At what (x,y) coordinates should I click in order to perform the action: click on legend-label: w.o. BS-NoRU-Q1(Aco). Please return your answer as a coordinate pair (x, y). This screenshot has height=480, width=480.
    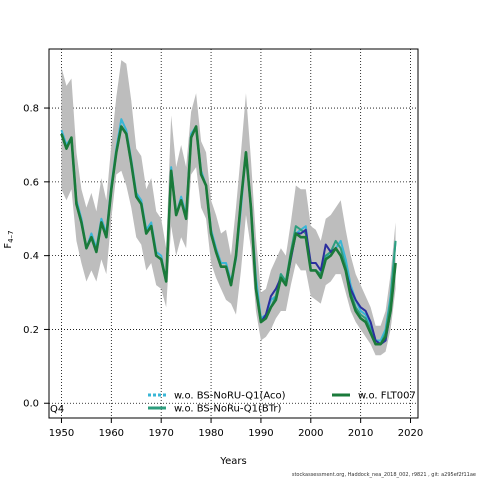
    Looking at the image, I should click on (230, 396).